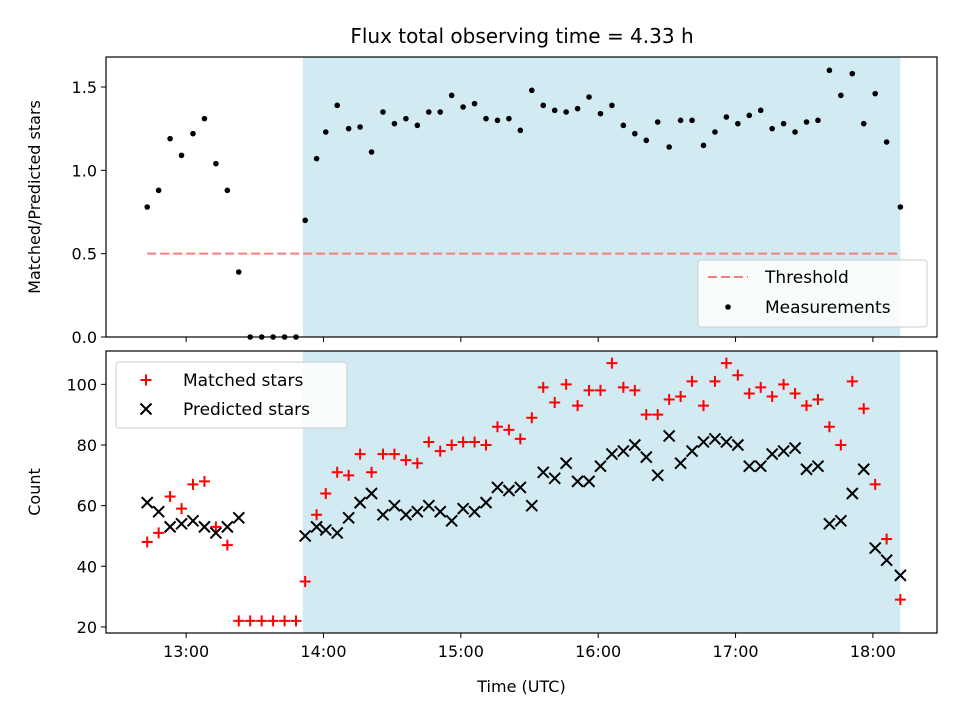  Describe the element at coordinates (735, 651) in the screenshot. I see `x-tick-label: 17:00` at that location.